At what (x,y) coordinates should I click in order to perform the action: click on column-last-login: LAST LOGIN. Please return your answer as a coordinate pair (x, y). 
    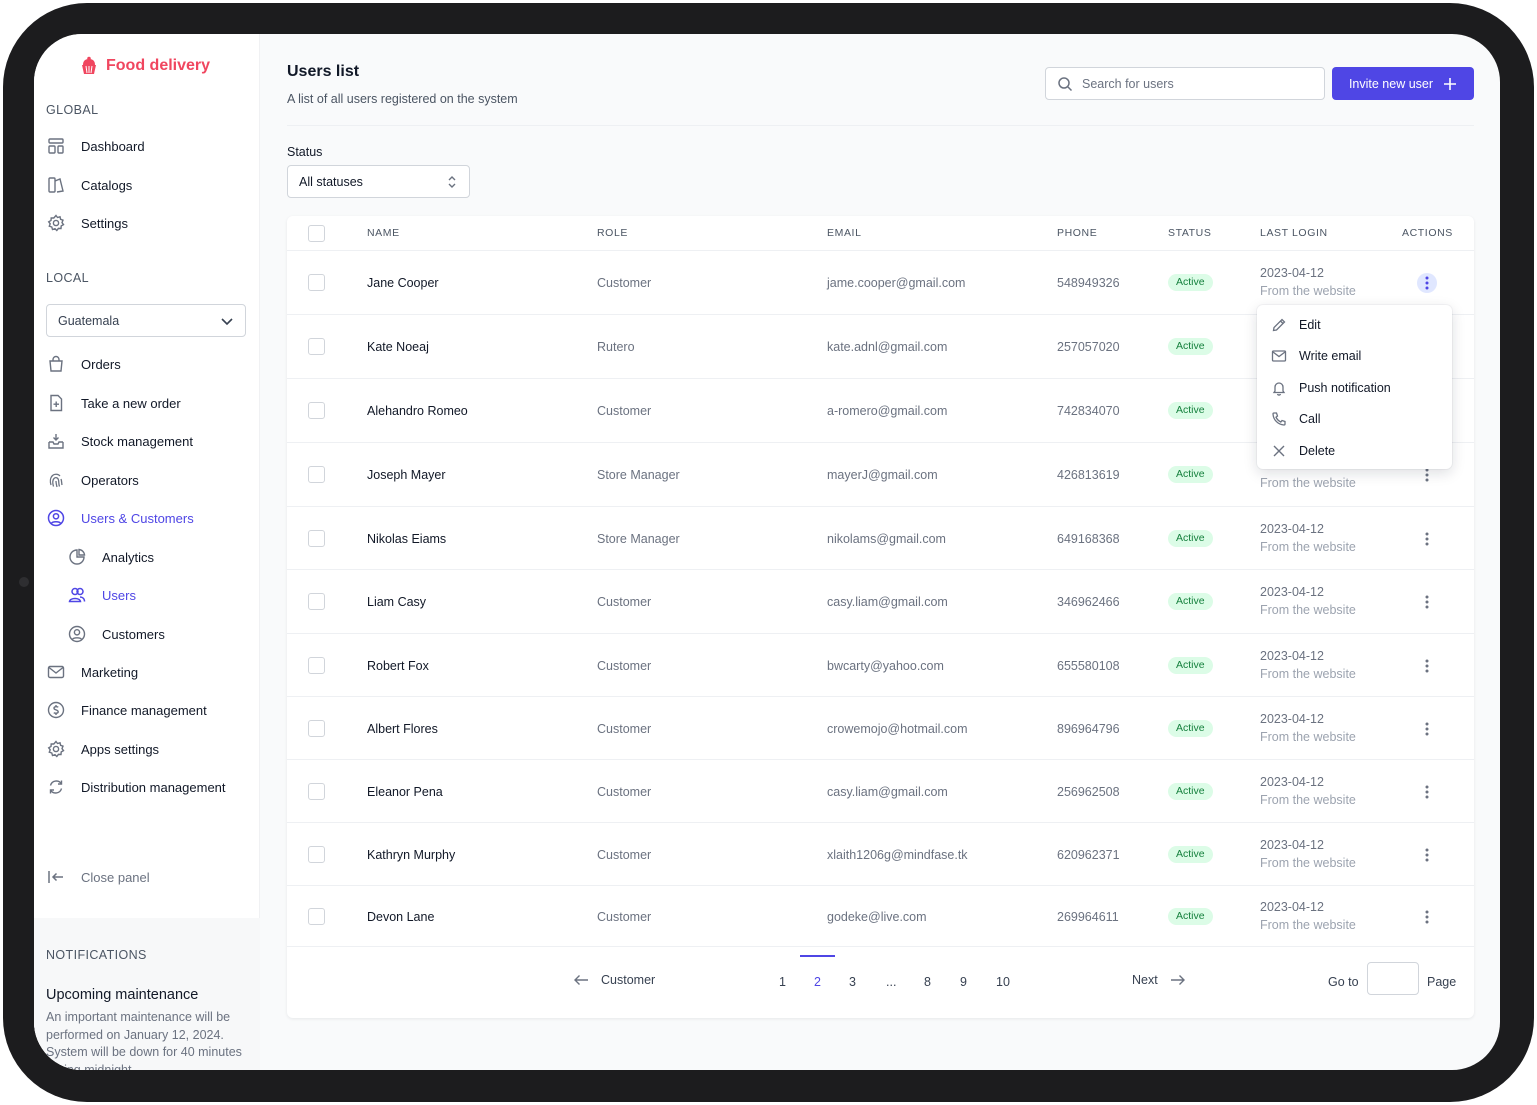
    Looking at the image, I should click on (1294, 233).